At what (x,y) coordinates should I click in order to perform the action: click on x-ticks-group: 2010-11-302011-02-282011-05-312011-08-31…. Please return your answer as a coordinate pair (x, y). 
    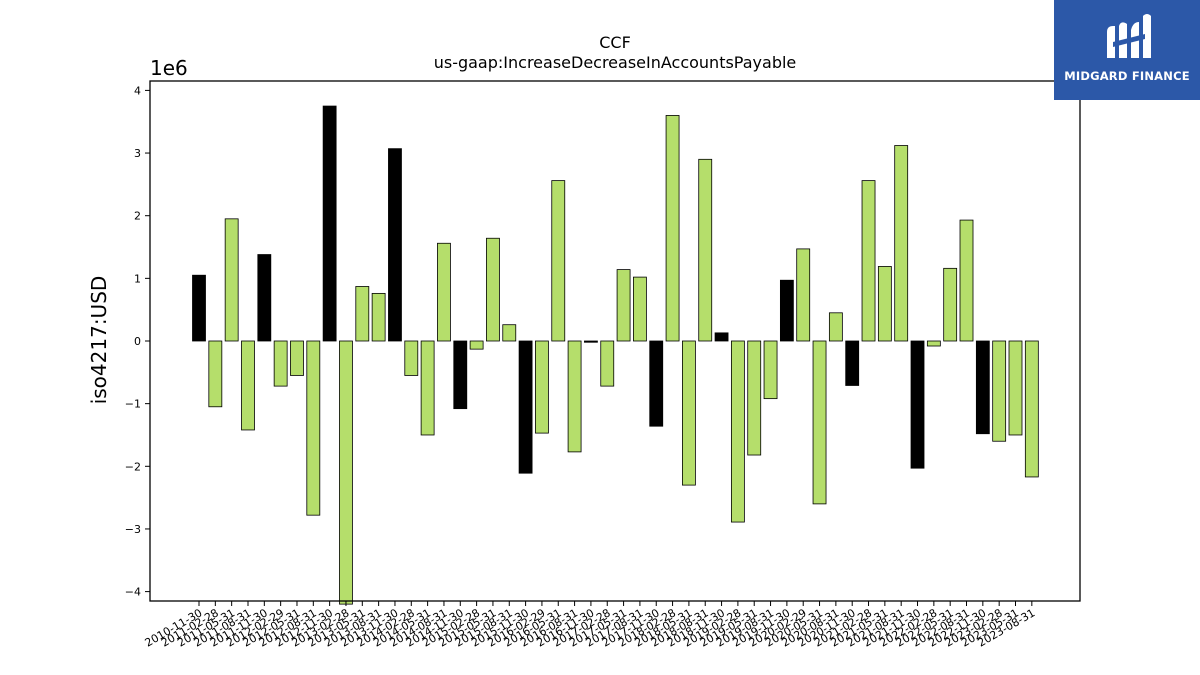
    Looking at the image, I should click on (590, 625).